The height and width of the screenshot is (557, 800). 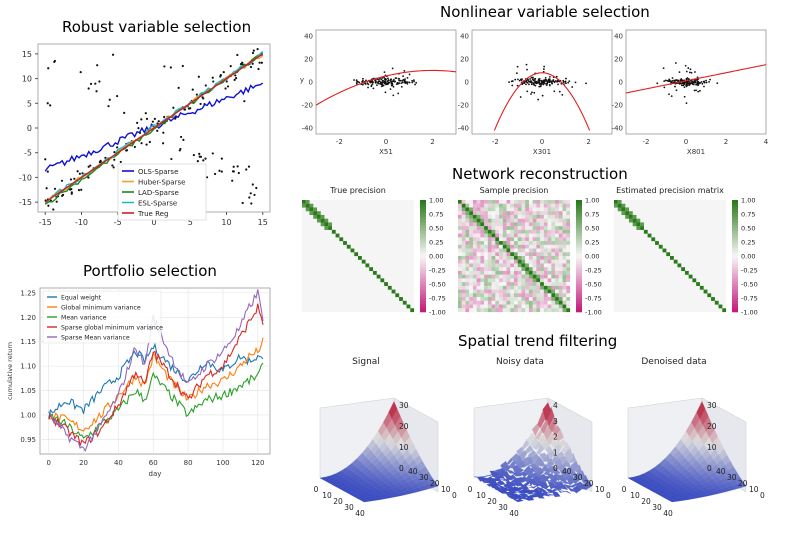 I want to click on network-colorbar-tick-label: 0.00, so click(x=592, y=257).